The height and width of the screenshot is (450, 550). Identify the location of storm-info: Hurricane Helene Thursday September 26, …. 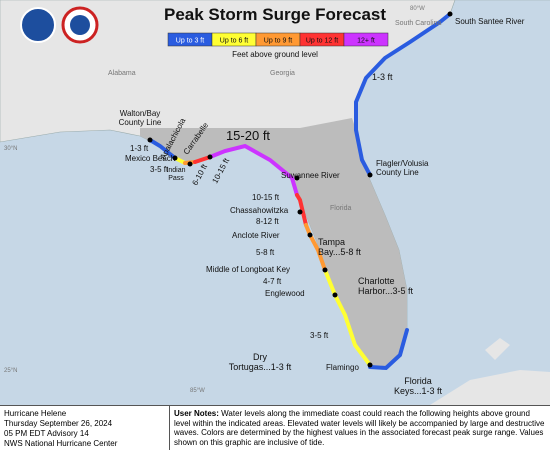
(85, 428).